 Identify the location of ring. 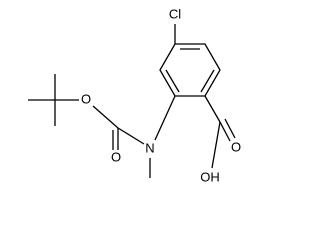
(190, 70).